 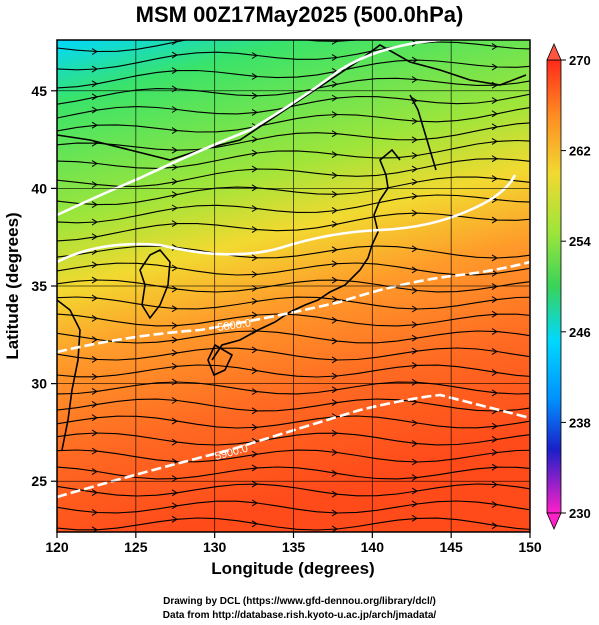 I want to click on x-tick-label: 135, so click(x=294, y=547).